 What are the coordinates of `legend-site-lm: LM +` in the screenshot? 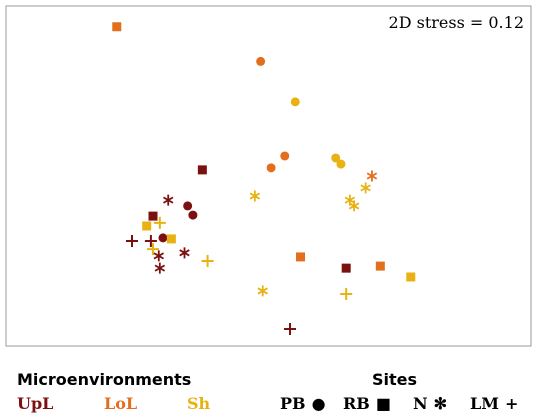 It's located at (494, 403).